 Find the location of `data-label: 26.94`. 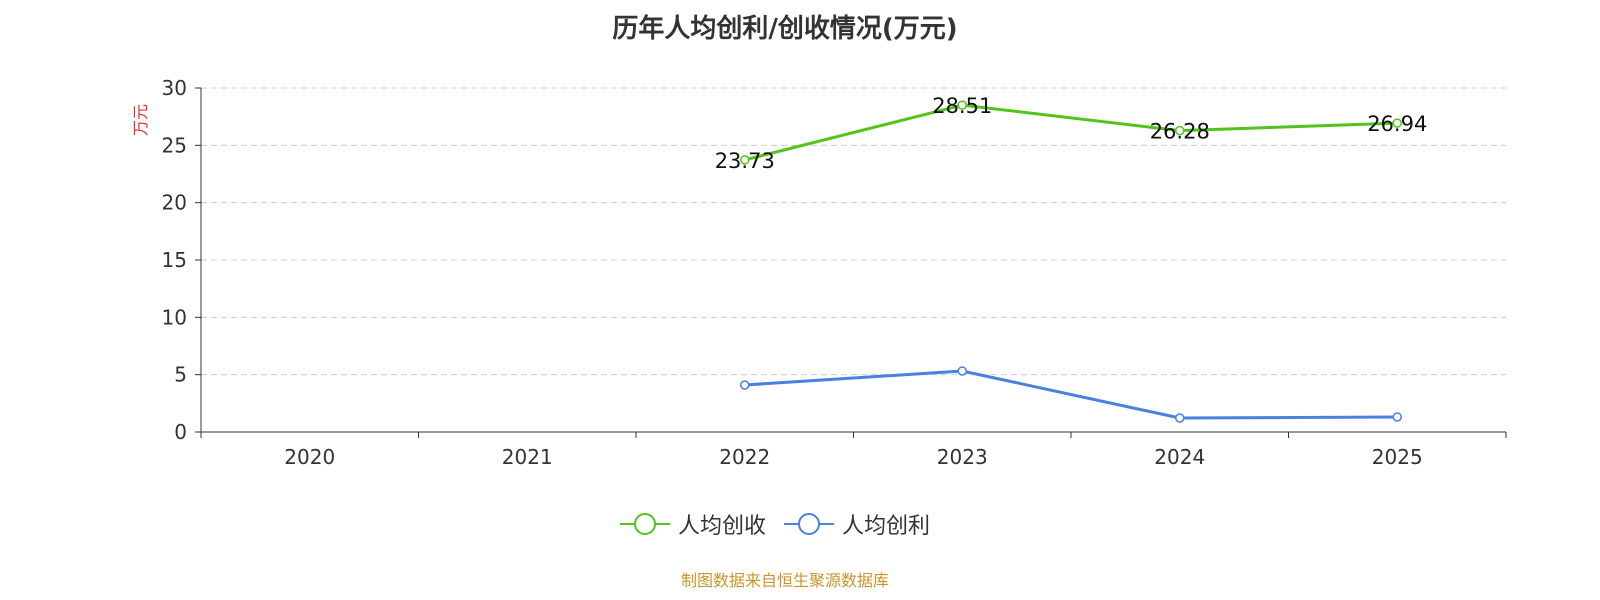

data-label: 26.94 is located at coordinates (1397, 124).